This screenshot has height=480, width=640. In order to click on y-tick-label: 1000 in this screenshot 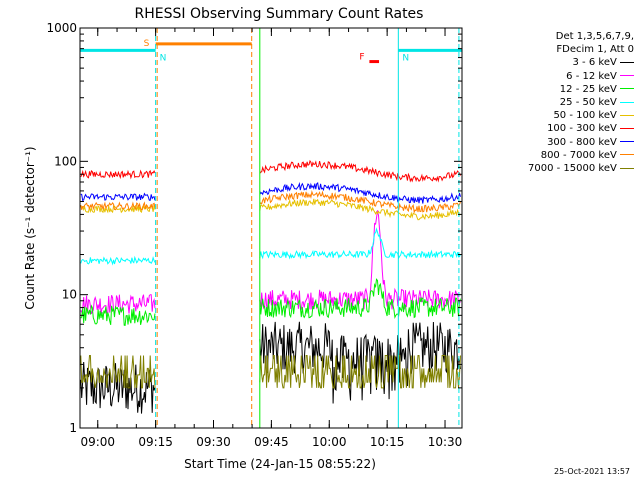, I will do `click(61, 28)`.